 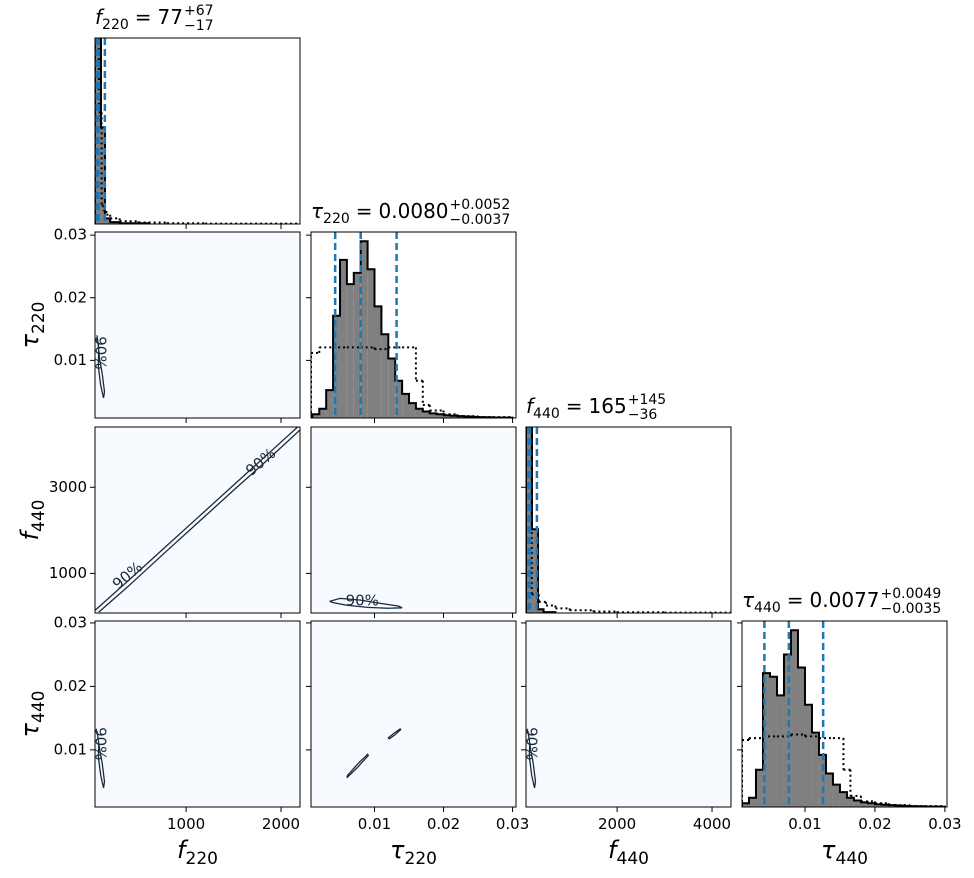 What do you see at coordinates (170, 17) in the screenshot?
I see `title-value: 77` at bounding box center [170, 17].